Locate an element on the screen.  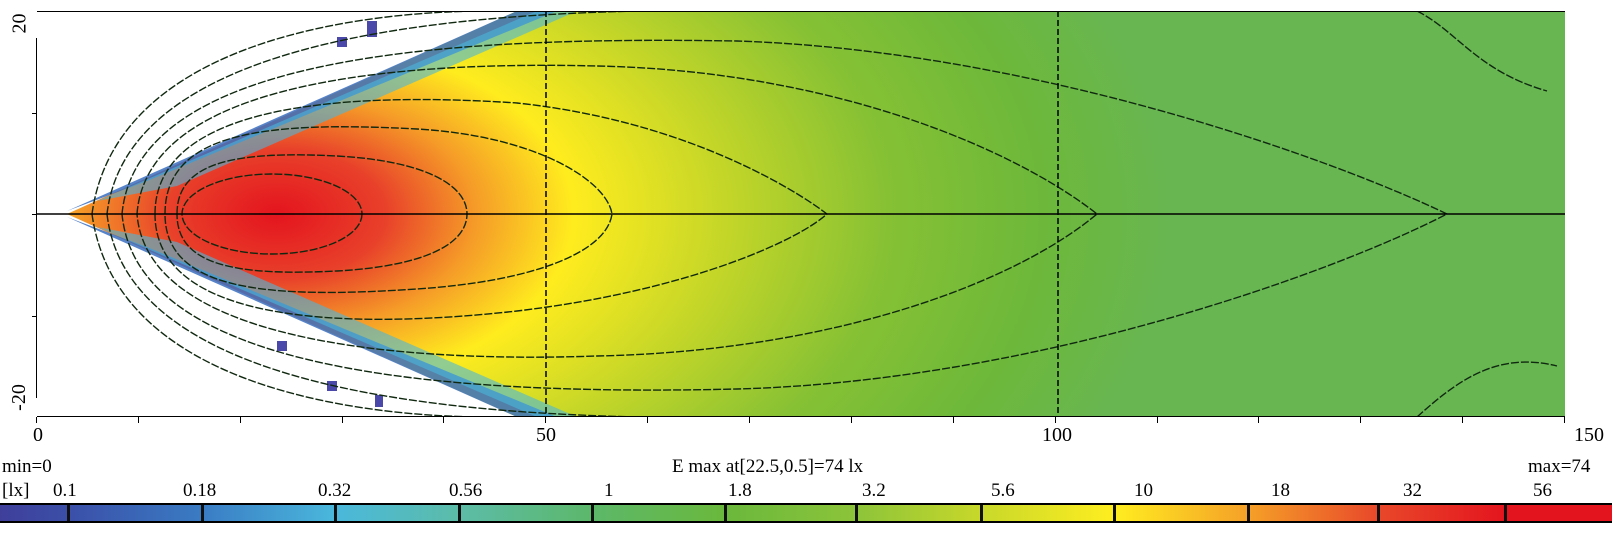
x-tick-label-0: 0 is located at coordinates (38, 435).